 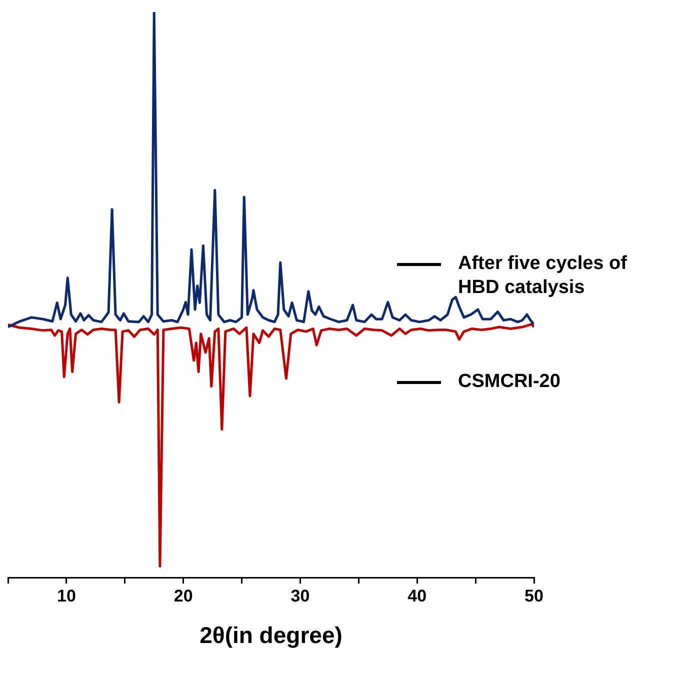 I want to click on x-tick-label: 20, so click(x=183, y=596).